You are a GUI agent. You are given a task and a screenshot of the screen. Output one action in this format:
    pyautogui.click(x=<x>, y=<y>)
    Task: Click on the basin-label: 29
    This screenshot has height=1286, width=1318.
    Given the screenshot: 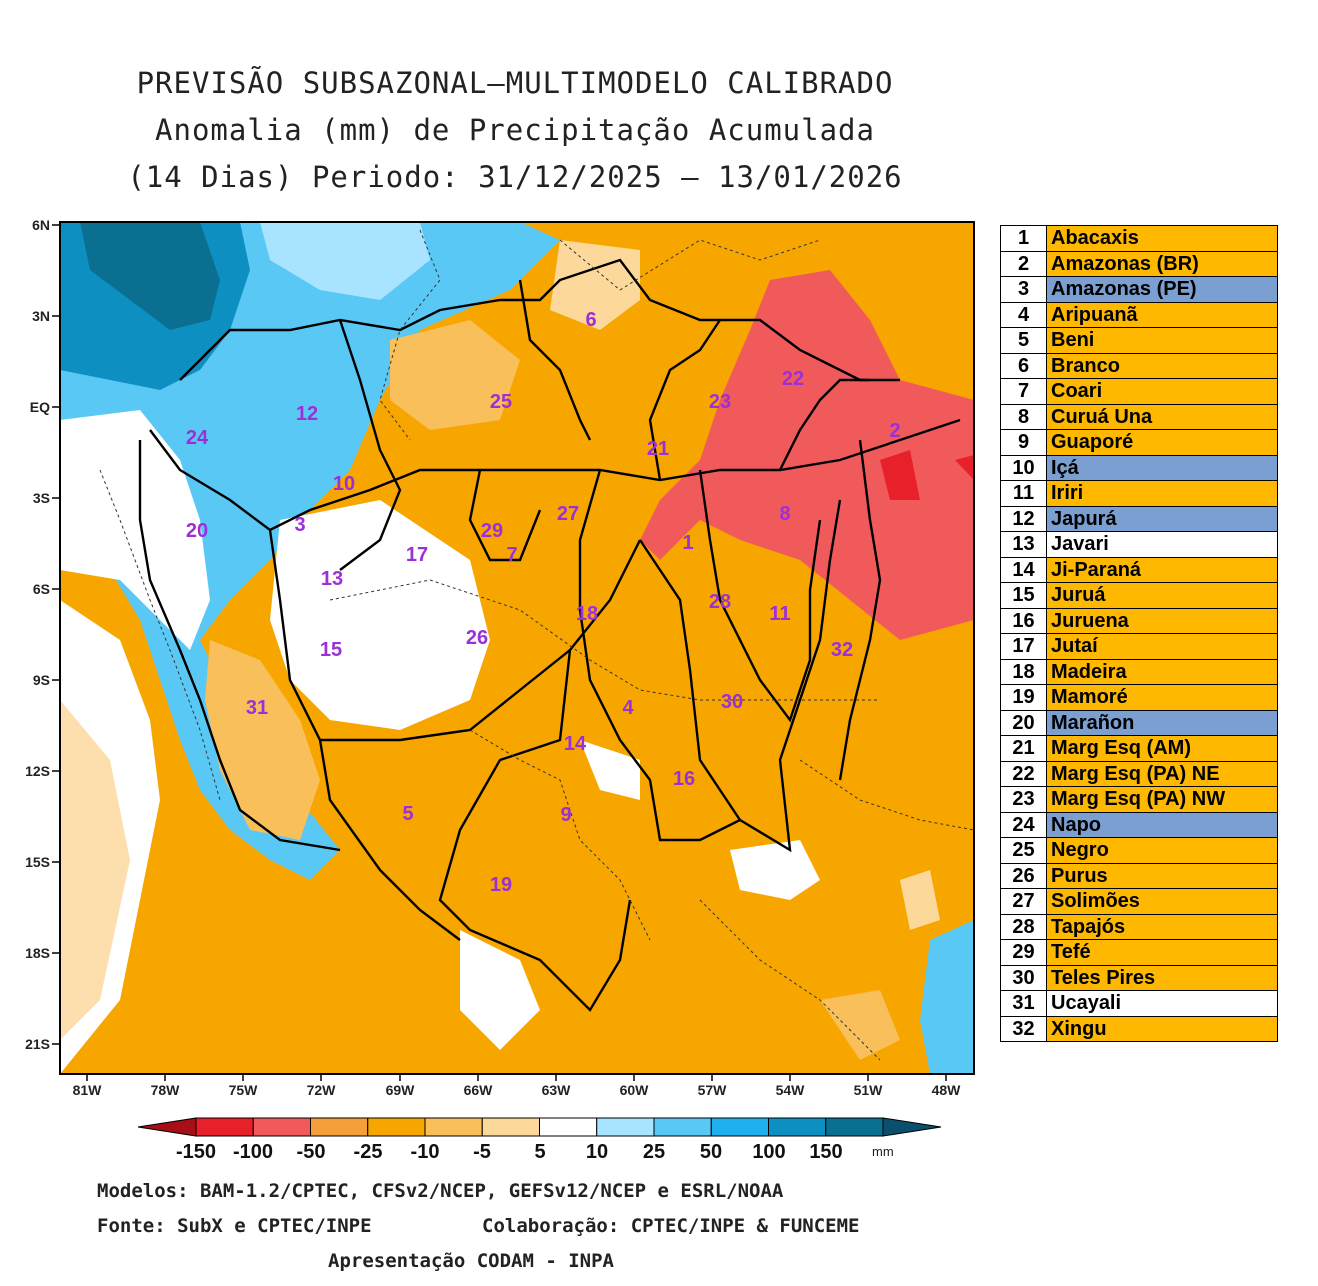 What is the action you would take?
    pyautogui.click(x=492, y=531)
    